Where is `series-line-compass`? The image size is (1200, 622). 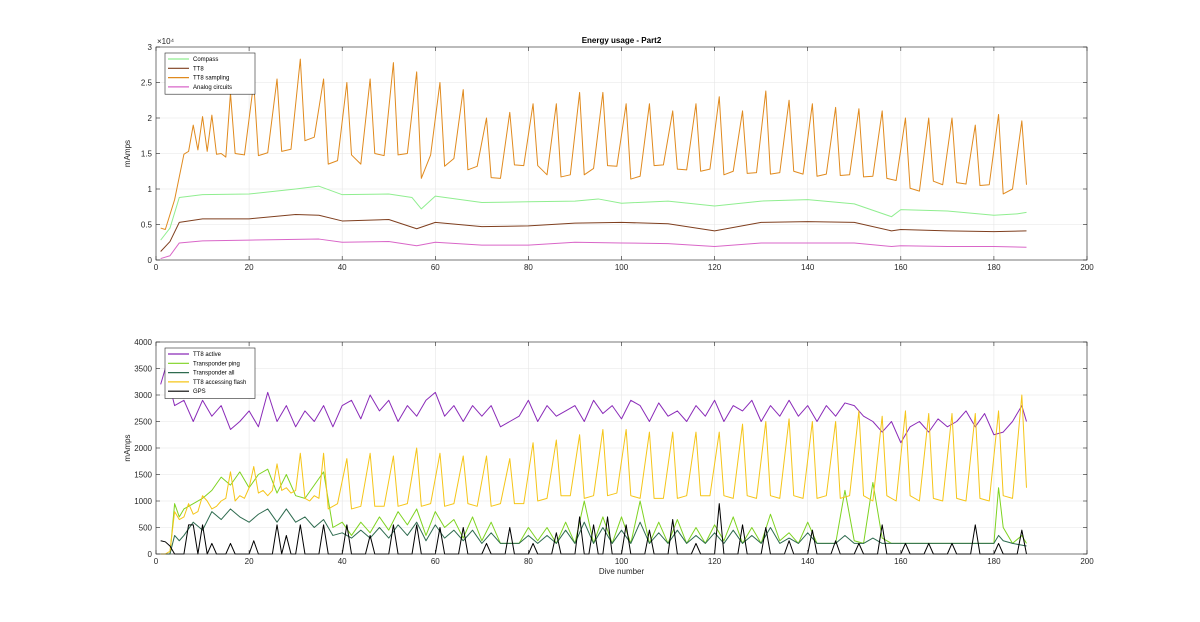 series-line-compass is located at coordinates (593, 213).